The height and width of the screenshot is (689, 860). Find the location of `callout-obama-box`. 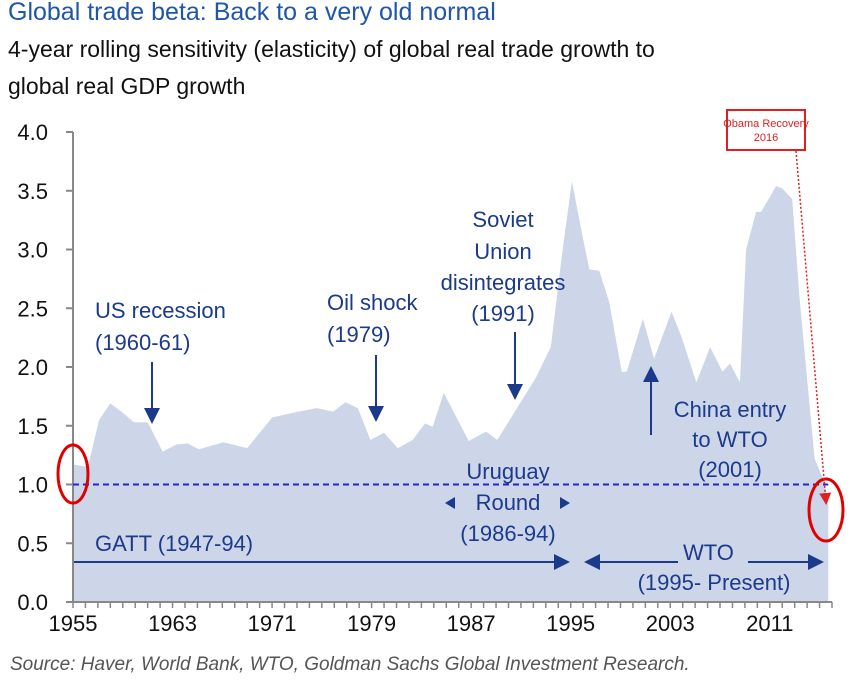

callout-obama-box is located at coordinates (766, 130).